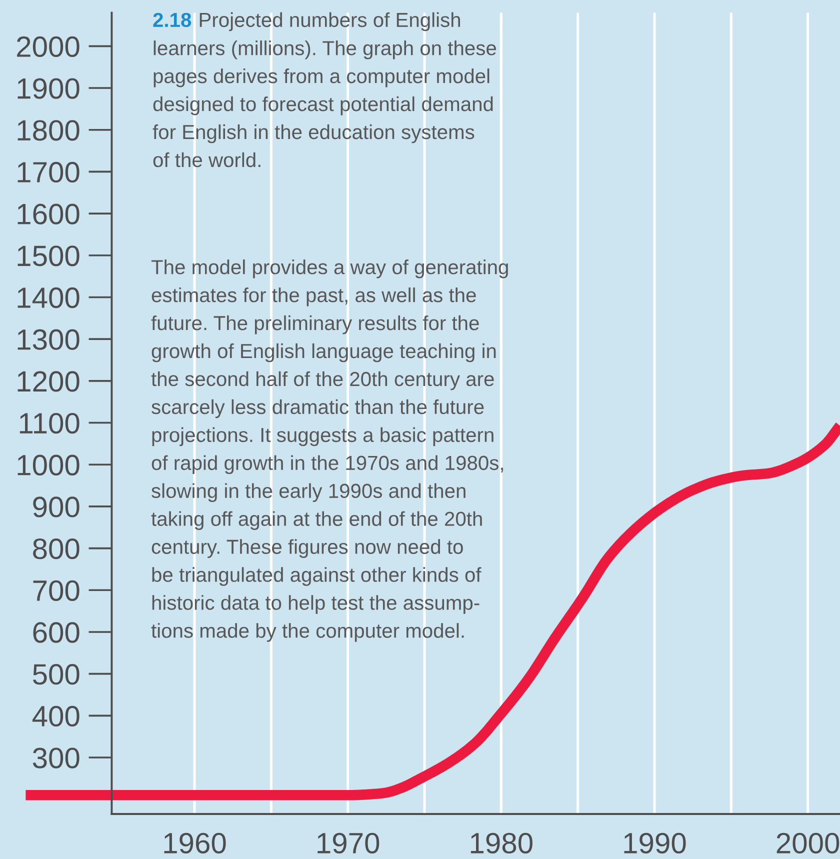 The width and height of the screenshot is (840, 859). Describe the element at coordinates (49, 297) in the screenshot. I see `y-tick-label: 1400` at that location.